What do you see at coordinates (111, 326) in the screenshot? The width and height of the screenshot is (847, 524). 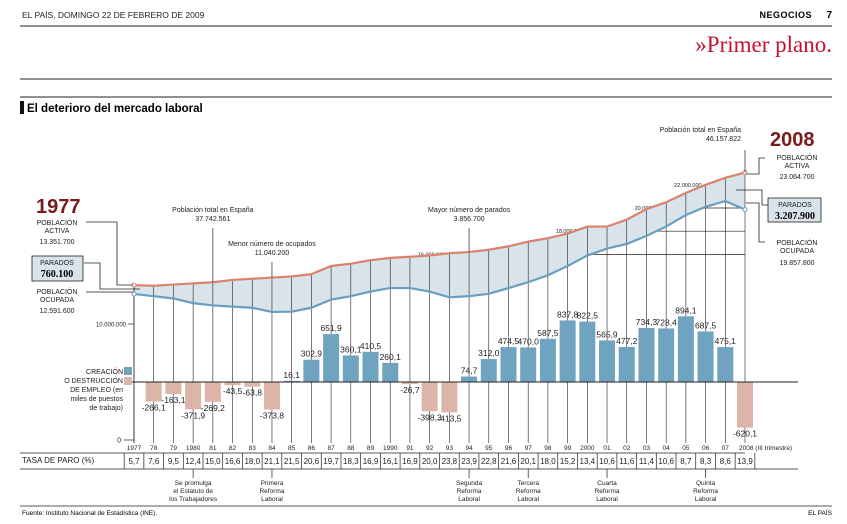 I see `axis-tick-label: 10.000.000` at bounding box center [111, 326].